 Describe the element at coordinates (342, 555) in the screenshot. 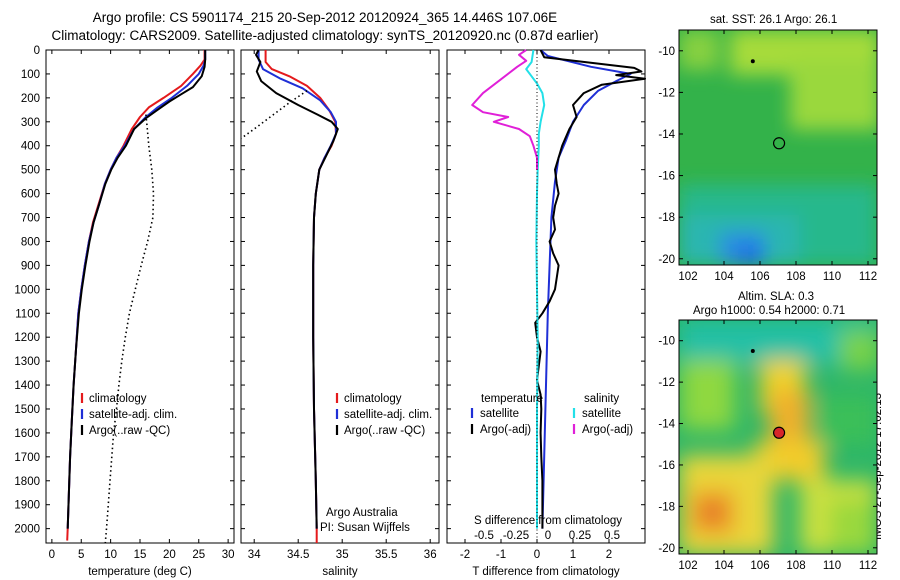

I see `x-tick-label: 35` at that location.